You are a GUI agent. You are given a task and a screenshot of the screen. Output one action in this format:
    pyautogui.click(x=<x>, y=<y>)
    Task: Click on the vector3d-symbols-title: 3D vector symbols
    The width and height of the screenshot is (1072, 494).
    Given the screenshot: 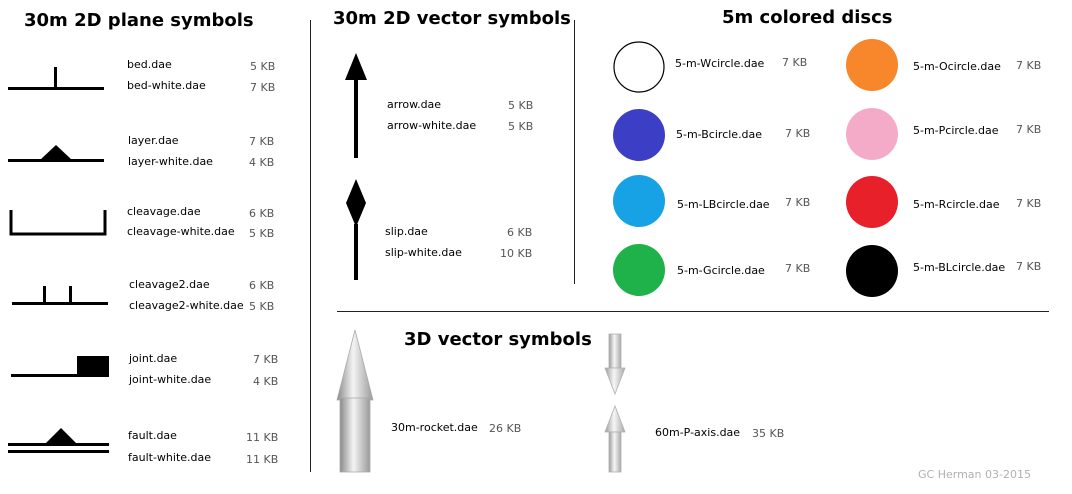 What is the action you would take?
    pyautogui.click(x=498, y=339)
    